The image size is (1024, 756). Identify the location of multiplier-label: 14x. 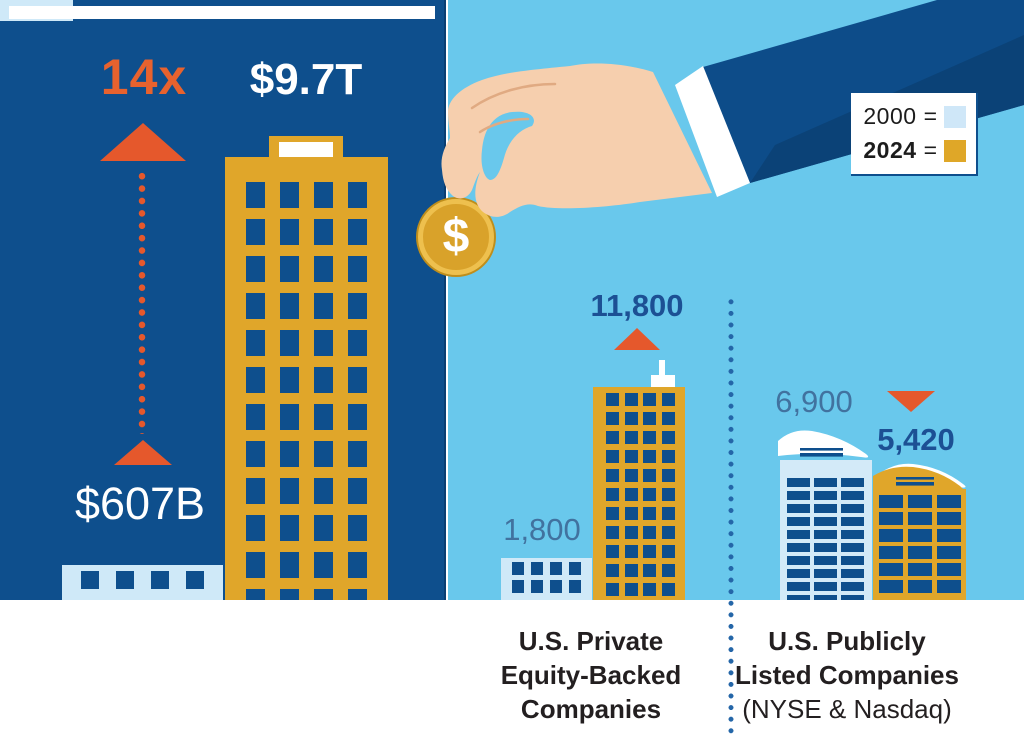
(144, 77).